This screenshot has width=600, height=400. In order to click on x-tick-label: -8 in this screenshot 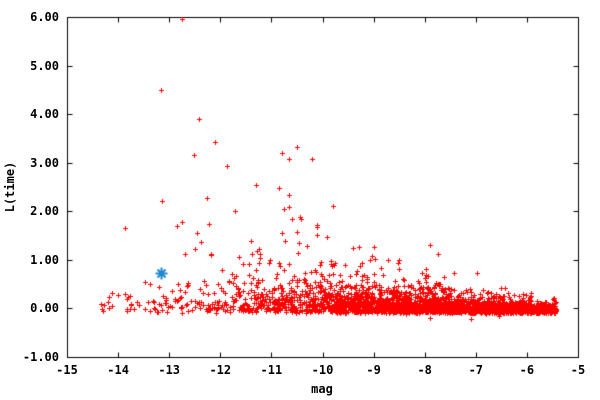, I will do `click(424, 370)`.